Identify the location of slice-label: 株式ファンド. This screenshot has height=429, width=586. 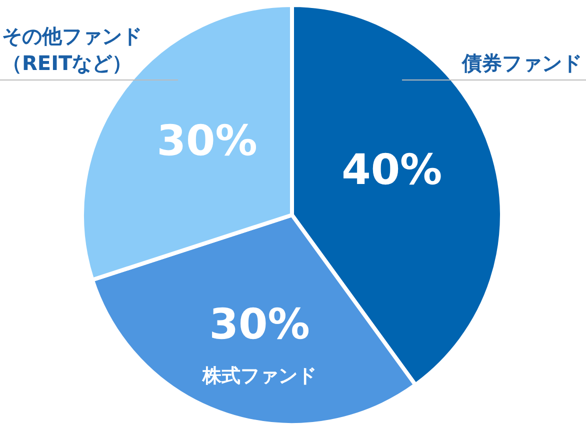
(259, 376).